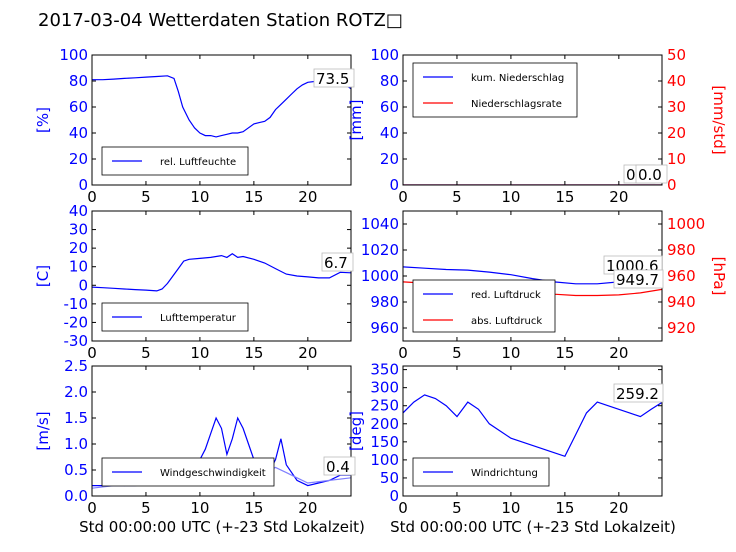 The height and width of the screenshot is (552, 736). Describe the element at coordinates (76, 322) in the screenshot. I see `y-tick-label: -20` at that location.